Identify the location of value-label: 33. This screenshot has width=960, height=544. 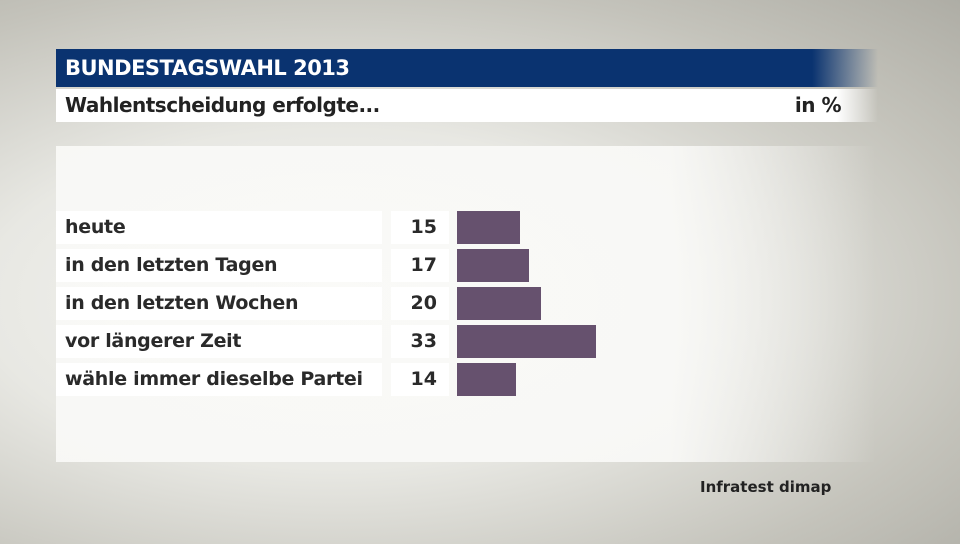
(420, 341).